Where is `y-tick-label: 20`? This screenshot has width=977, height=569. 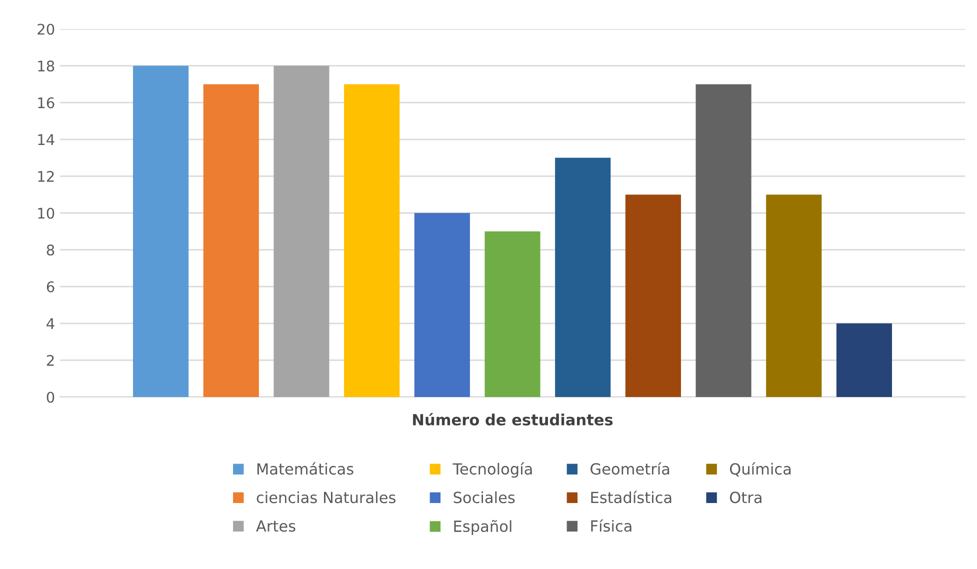
y-tick-label: 20 is located at coordinates (46, 29).